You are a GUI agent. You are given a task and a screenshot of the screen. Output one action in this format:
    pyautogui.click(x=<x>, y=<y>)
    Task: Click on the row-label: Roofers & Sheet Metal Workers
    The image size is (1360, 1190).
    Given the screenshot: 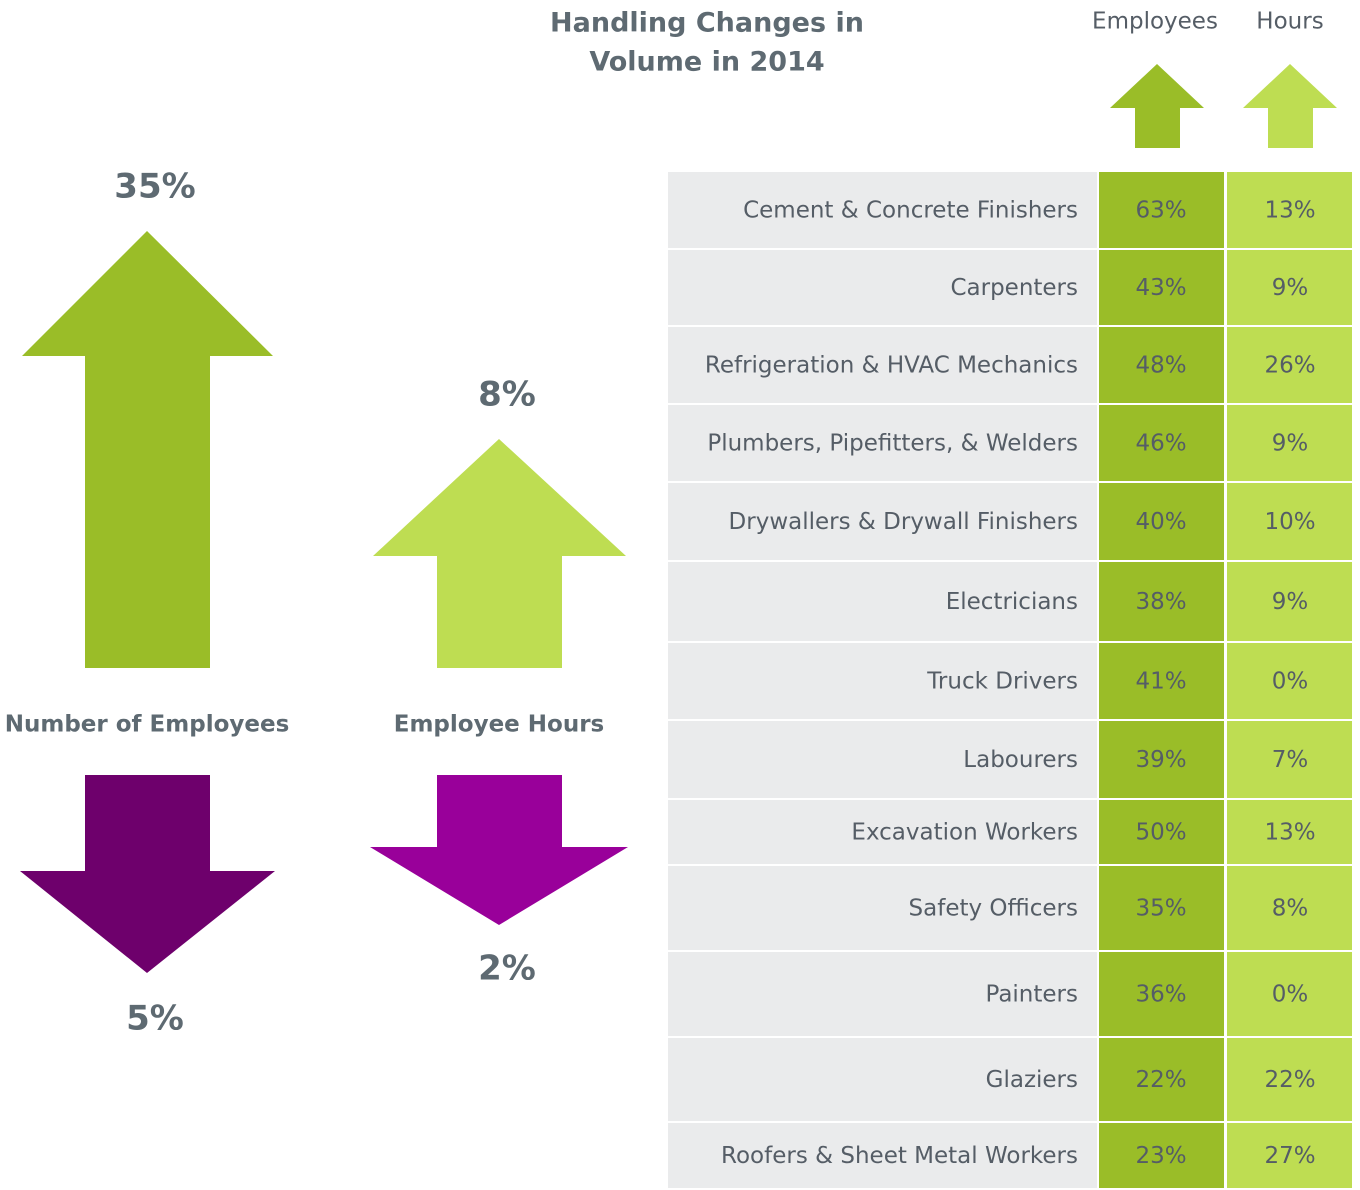 What is the action you would take?
    pyautogui.click(x=899, y=1156)
    